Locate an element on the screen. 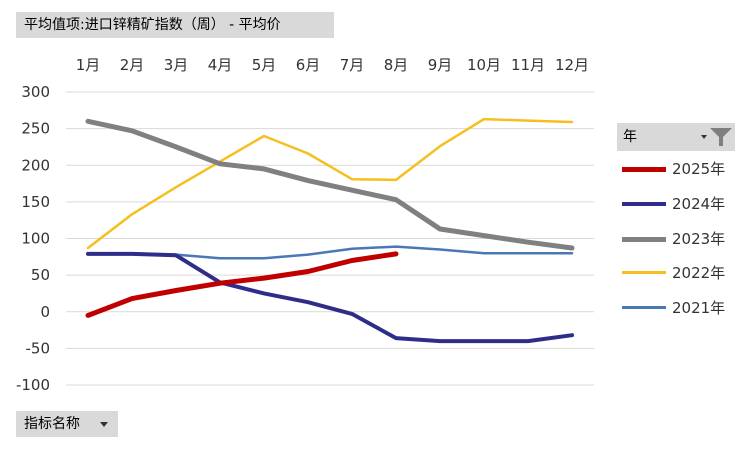  y-tick-label: 150 is located at coordinates (35, 202).